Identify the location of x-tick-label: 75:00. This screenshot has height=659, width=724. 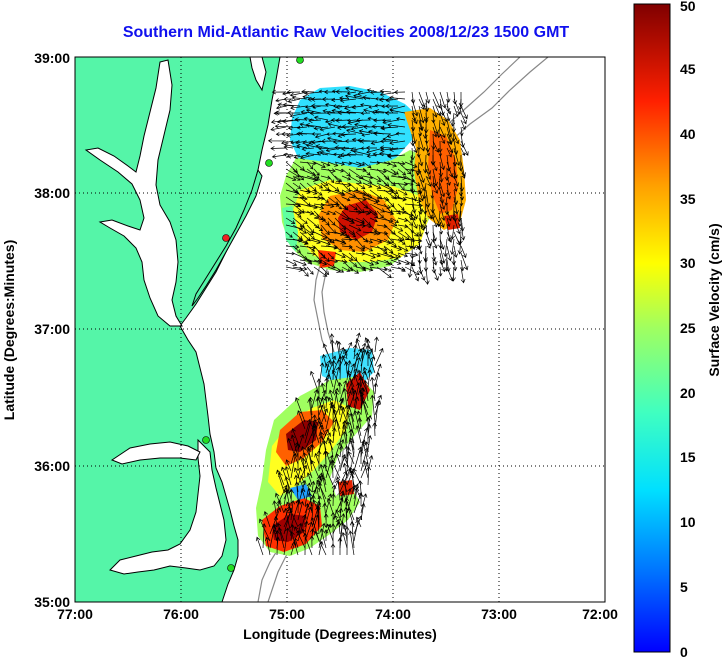
(287, 614).